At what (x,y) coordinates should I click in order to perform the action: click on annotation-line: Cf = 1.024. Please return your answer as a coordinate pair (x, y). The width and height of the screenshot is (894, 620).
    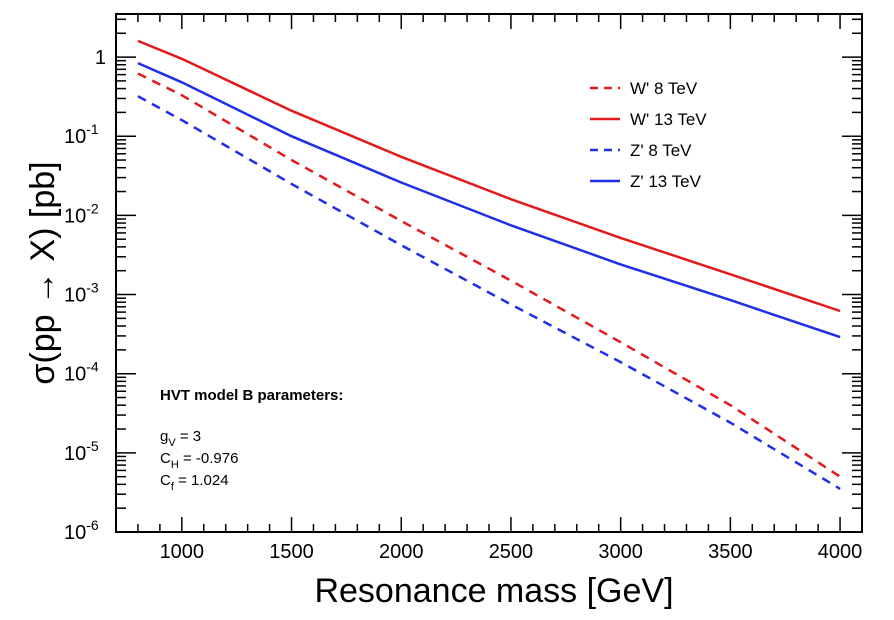
    Looking at the image, I should click on (194, 482).